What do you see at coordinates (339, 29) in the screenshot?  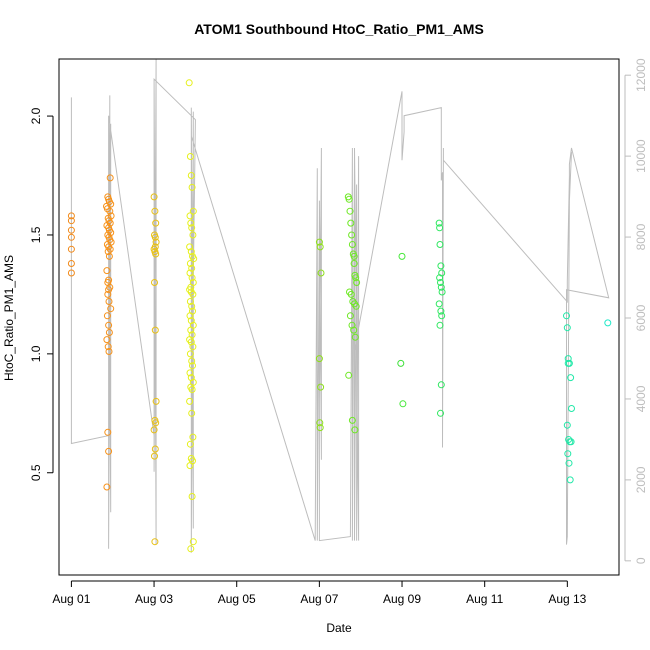 I see `chart-title: ATOM1 Southbound HtoC_Ratio_PM1_AMS` at bounding box center [339, 29].